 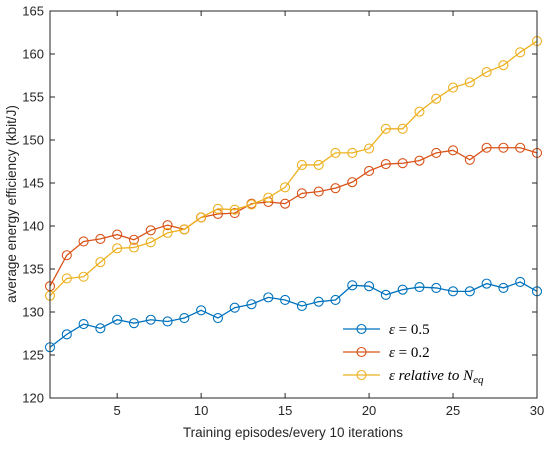 What do you see at coordinates (33, 398) in the screenshot?
I see `y-tick-label: 120` at bounding box center [33, 398].